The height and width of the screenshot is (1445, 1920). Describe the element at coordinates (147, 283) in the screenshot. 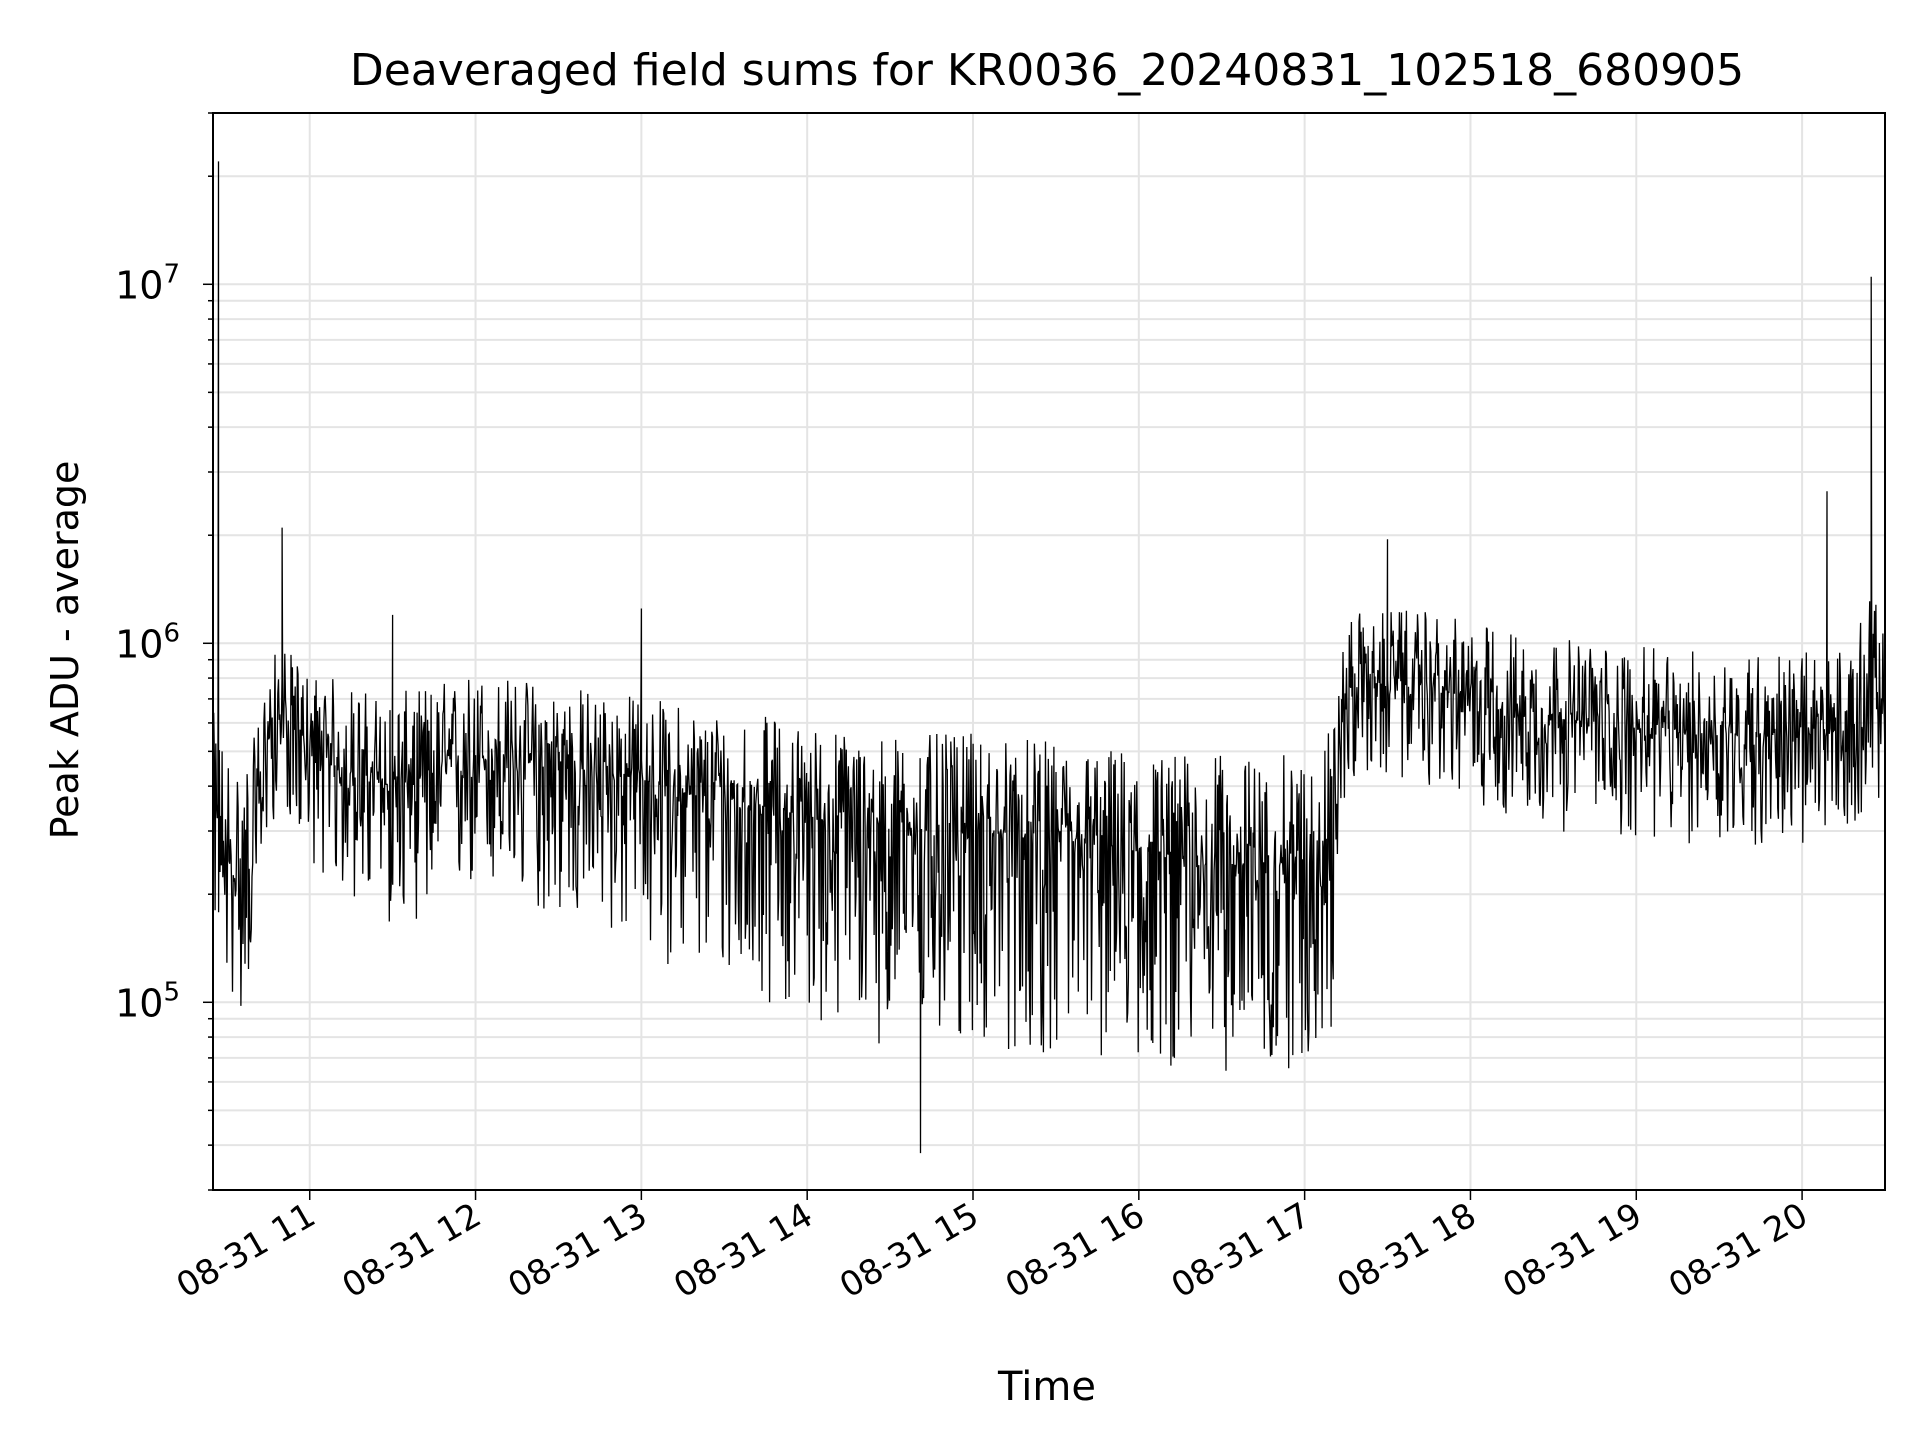

I see `y-tick-label: 107` at that location.